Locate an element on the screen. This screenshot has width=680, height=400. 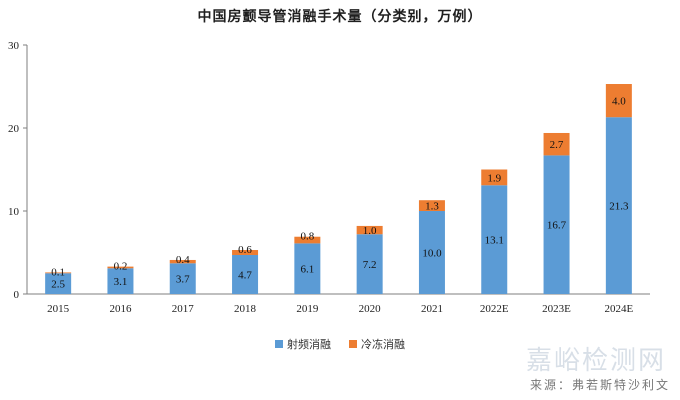
value-label-rf: 3.1 is located at coordinates (121, 282).